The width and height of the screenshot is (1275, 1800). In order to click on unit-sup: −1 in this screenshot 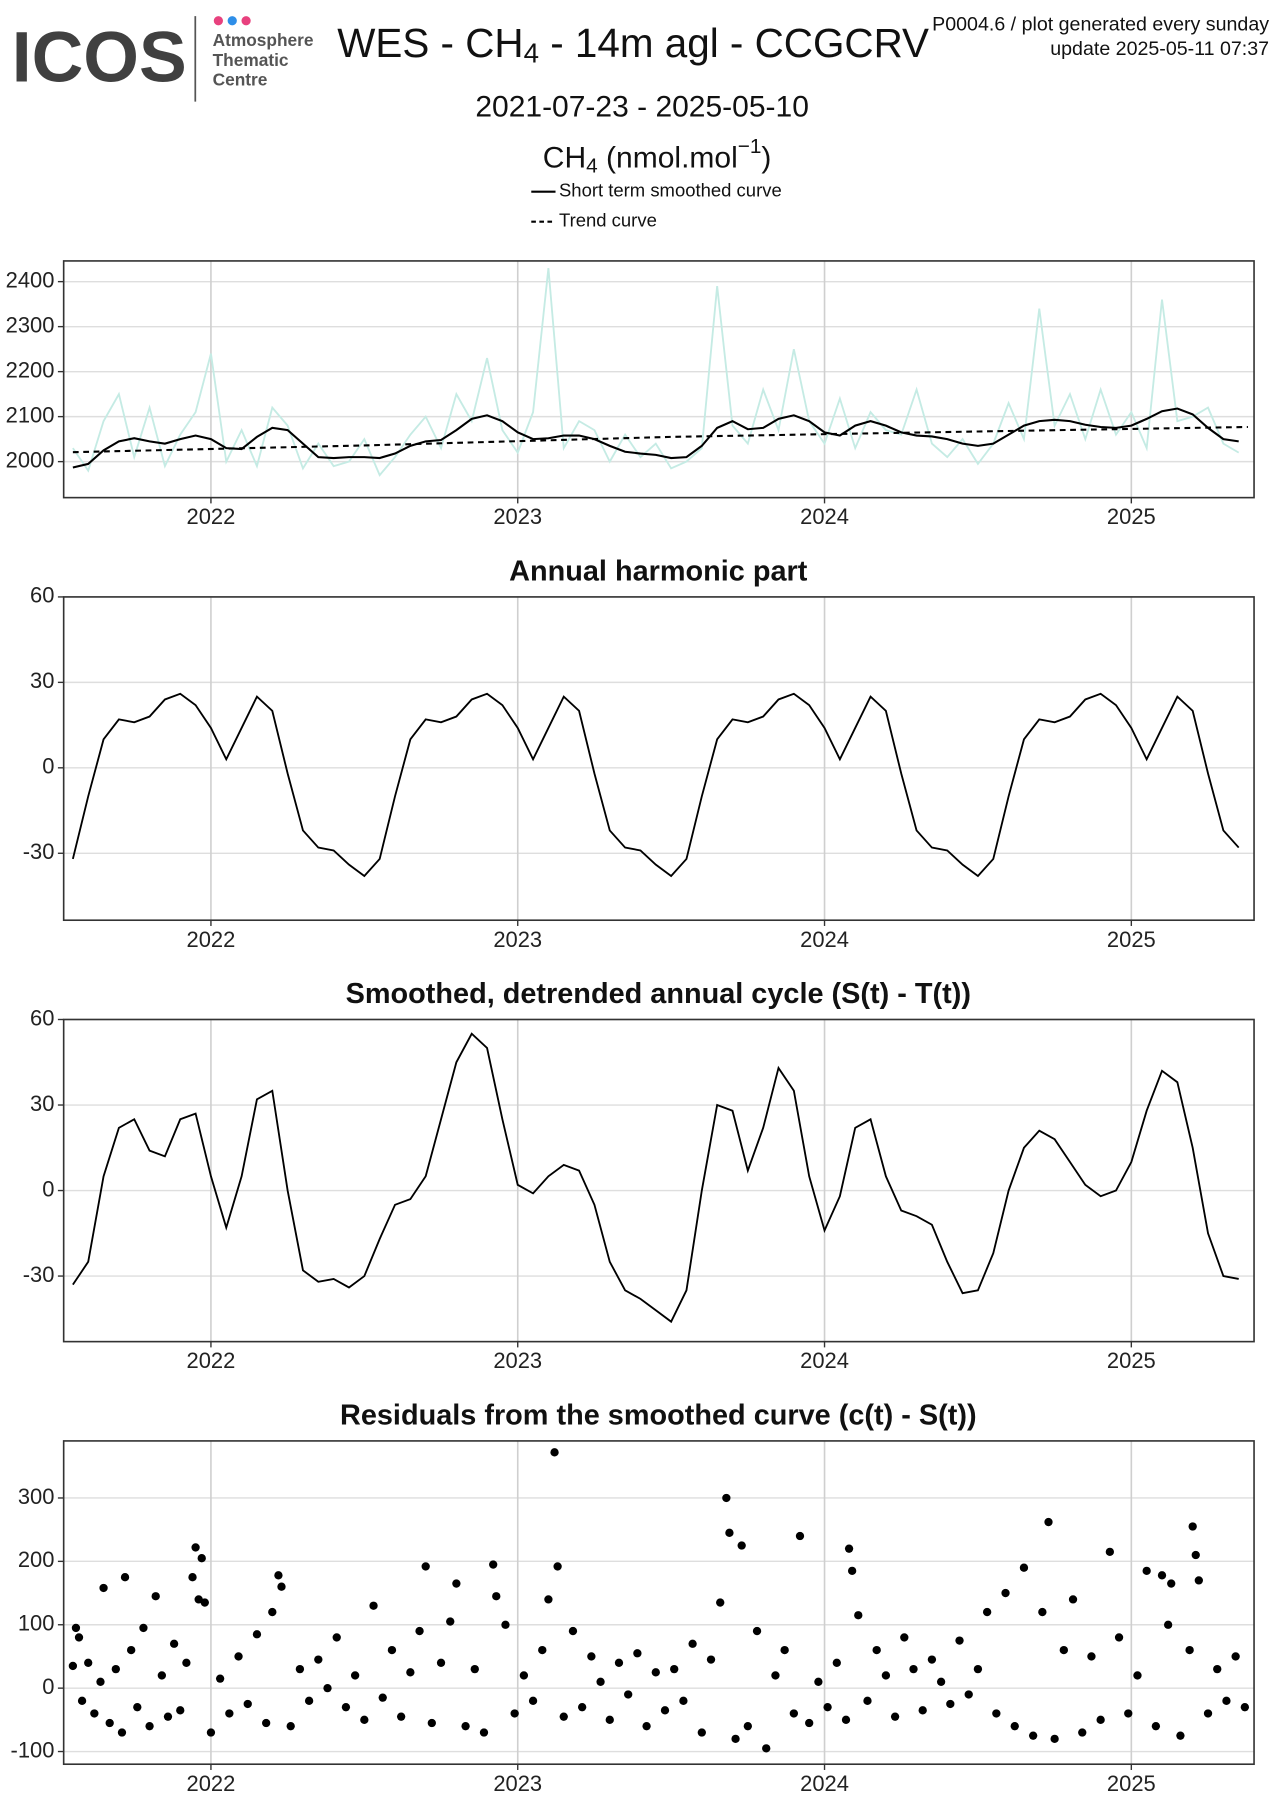, I will do `click(750, 146)`.